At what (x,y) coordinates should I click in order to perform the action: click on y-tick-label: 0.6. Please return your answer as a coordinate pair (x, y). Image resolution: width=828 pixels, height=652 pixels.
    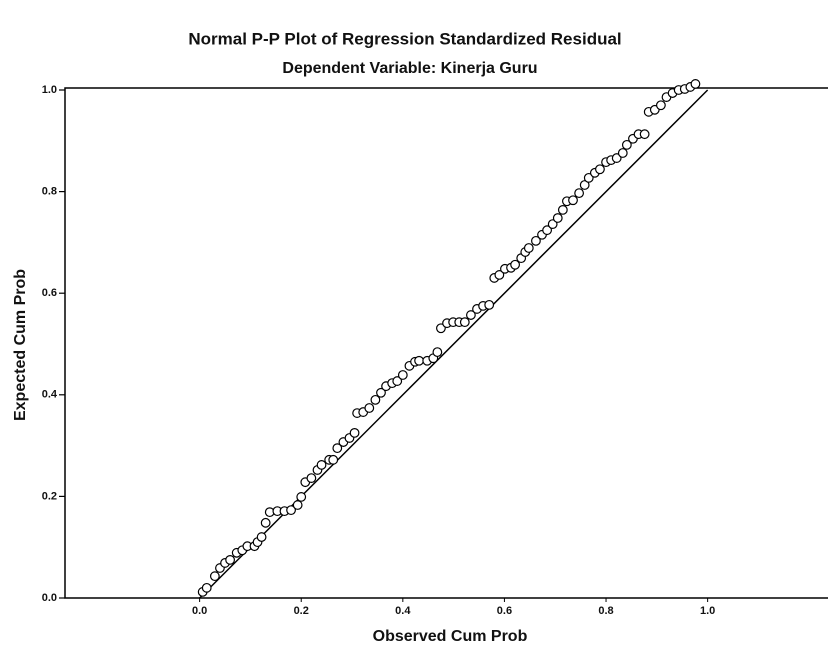
    Looking at the image, I should click on (49, 293).